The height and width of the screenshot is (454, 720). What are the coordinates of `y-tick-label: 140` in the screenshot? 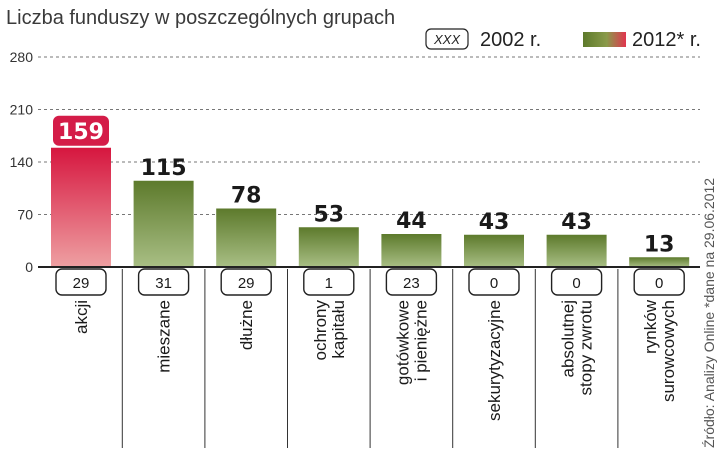 It's located at (22, 162).